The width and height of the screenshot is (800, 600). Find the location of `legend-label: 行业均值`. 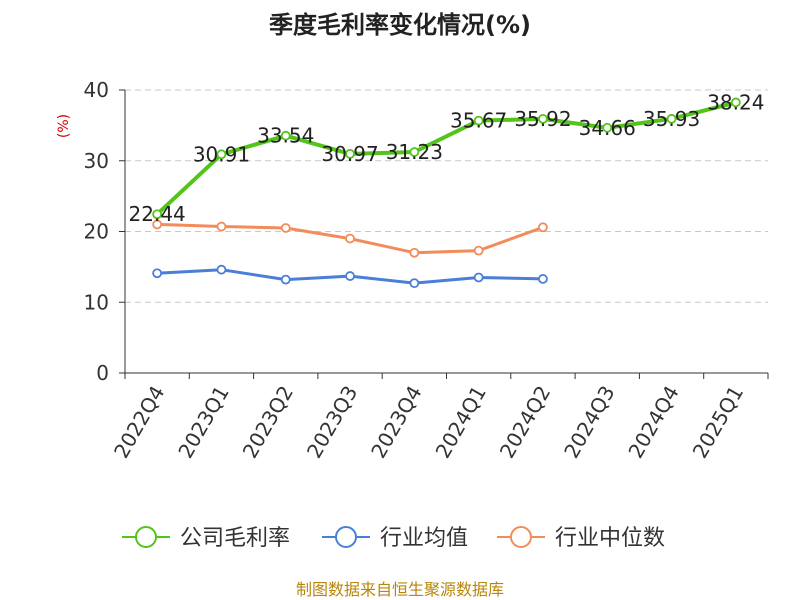

legend-label: 行业均值 is located at coordinates (424, 538).